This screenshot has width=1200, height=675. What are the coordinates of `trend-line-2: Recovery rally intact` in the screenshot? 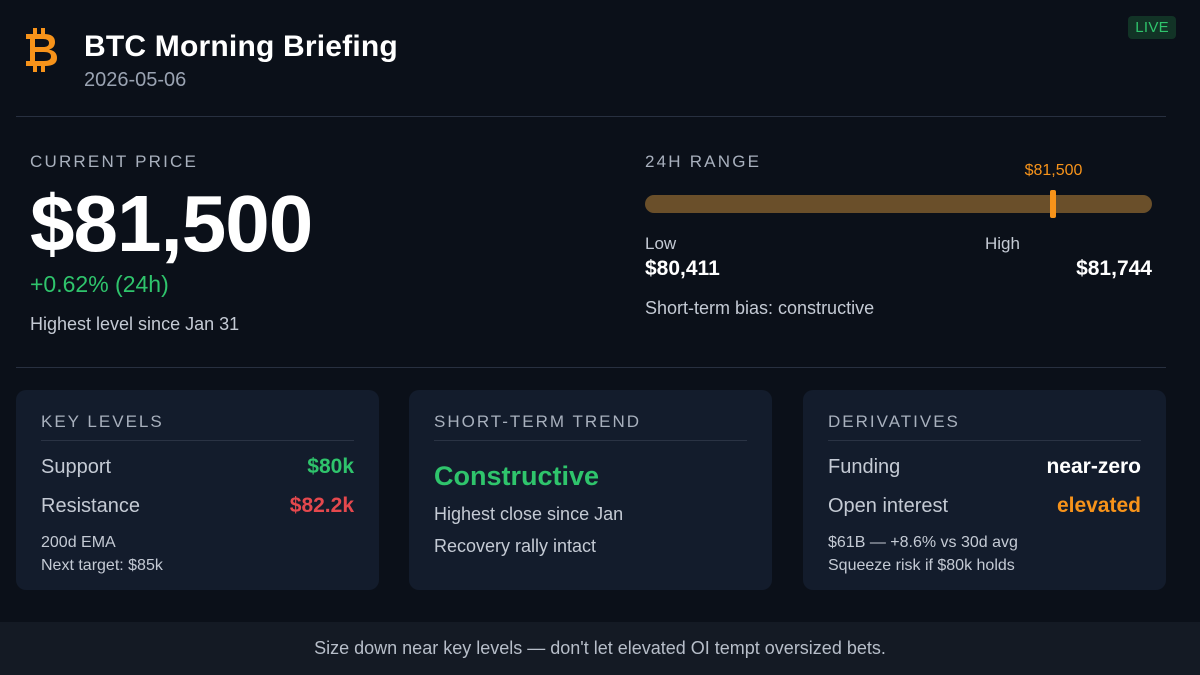 It's located at (515, 546).